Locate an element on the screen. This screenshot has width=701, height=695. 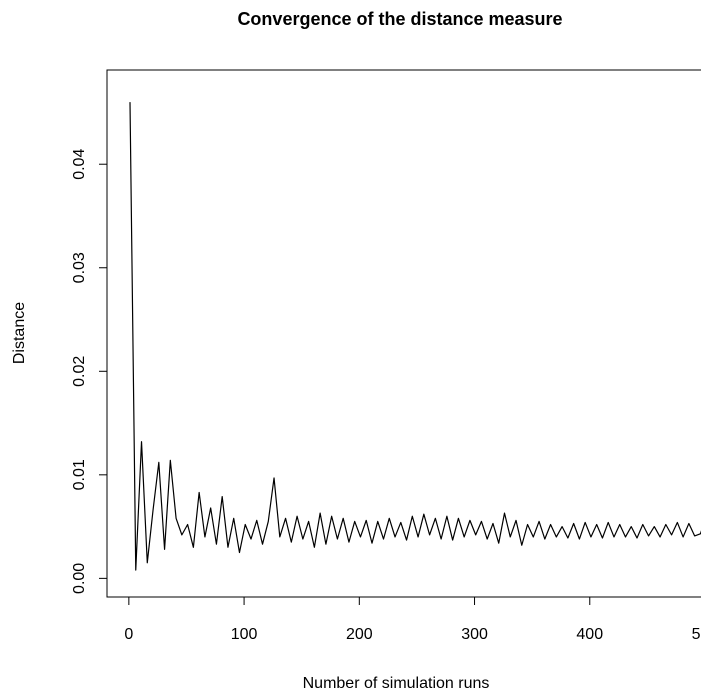
x-tick-label: 0 is located at coordinates (128, 634).